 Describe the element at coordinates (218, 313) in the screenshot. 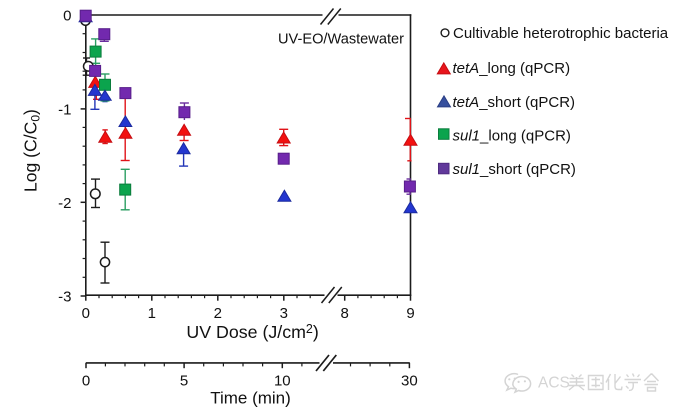

I see `svg-text: 2` at that location.